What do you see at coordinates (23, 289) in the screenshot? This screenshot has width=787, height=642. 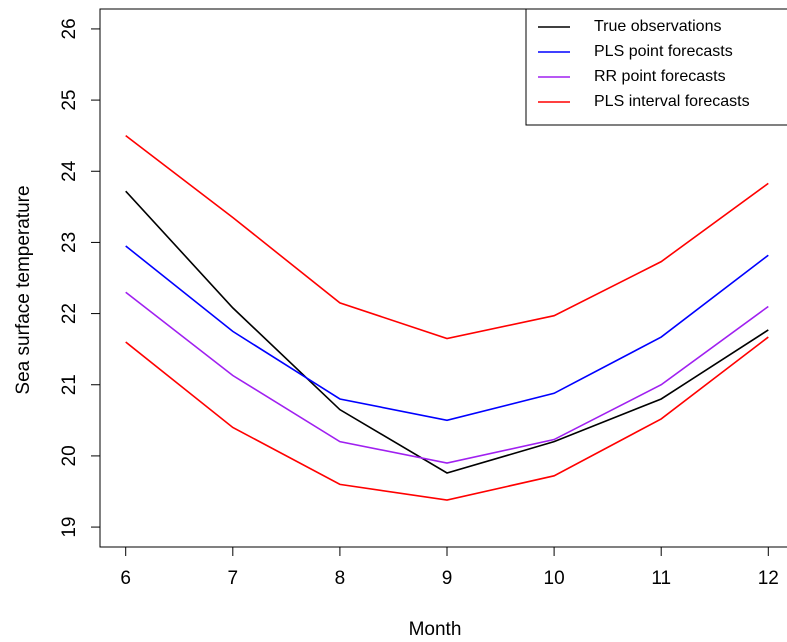 I see `y-axis-label: Sea surface temperature` at bounding box center [23, 289].